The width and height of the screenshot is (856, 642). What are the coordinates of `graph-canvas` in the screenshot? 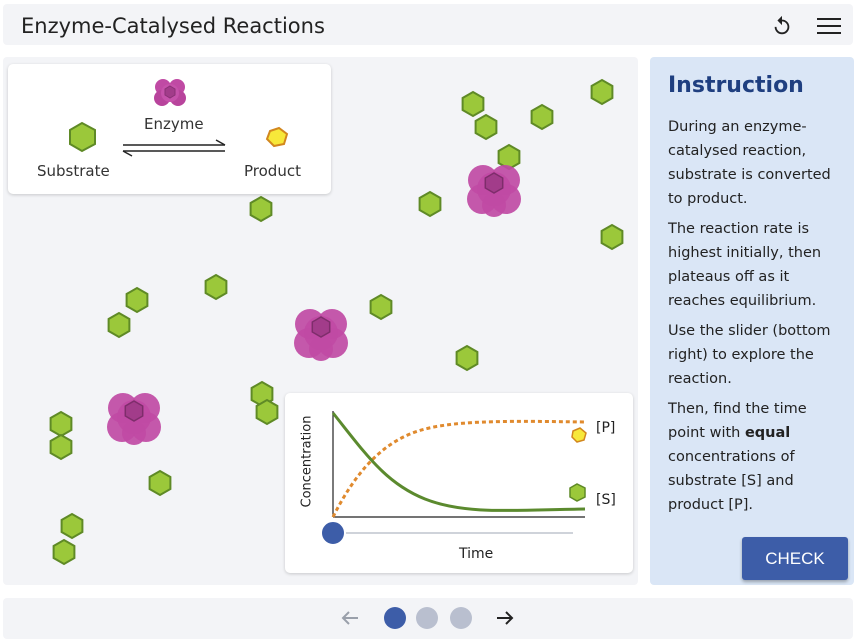 It's located at (453, 478).